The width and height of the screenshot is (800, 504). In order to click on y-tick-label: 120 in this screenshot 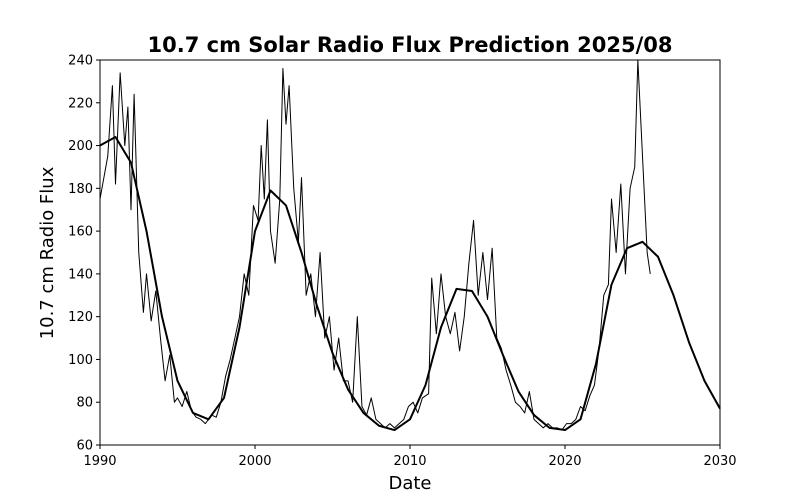, I will do `click(80, 317)`.